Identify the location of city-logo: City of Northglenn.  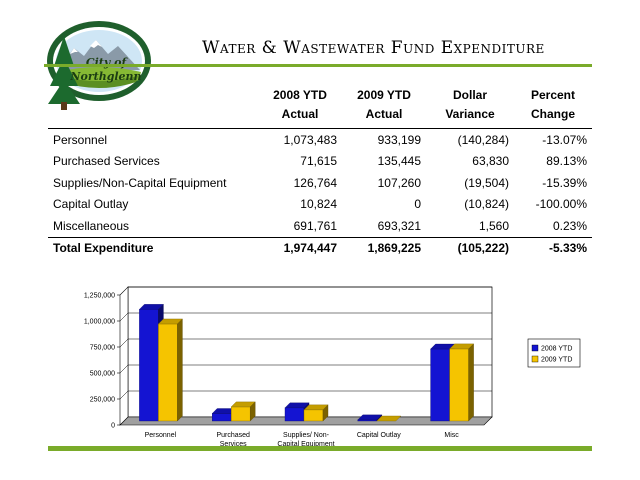
(99, 63).